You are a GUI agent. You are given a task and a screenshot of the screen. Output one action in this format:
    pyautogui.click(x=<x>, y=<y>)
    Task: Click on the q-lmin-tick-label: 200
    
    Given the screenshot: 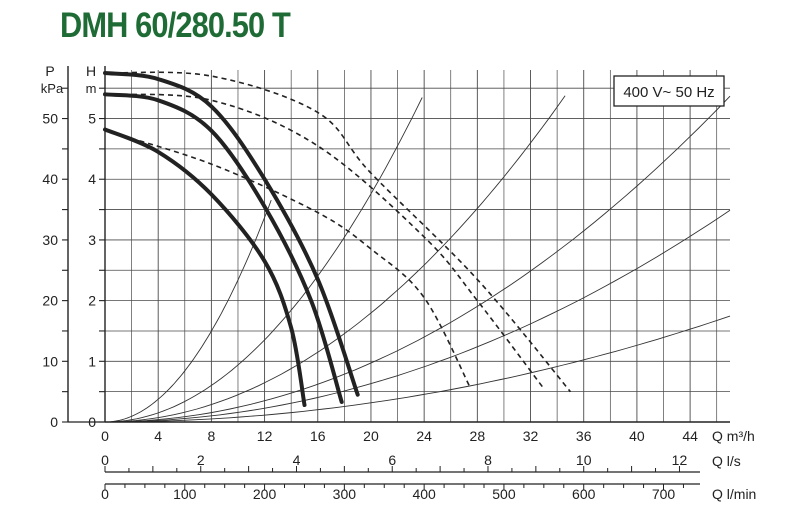 What is the action you would take?
    pyautogui.click(x=265, y=494)
    